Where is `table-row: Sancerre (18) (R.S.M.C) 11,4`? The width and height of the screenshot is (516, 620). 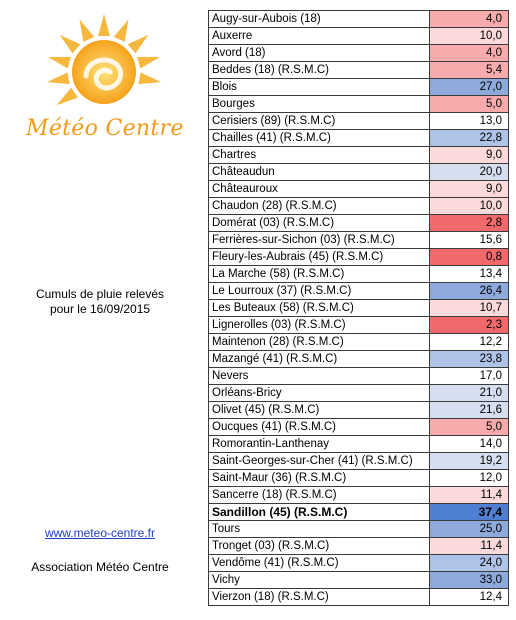 table-row: Sancerre (18) (R.S.M.C) 11,4 is located at coordinates (358, 495).